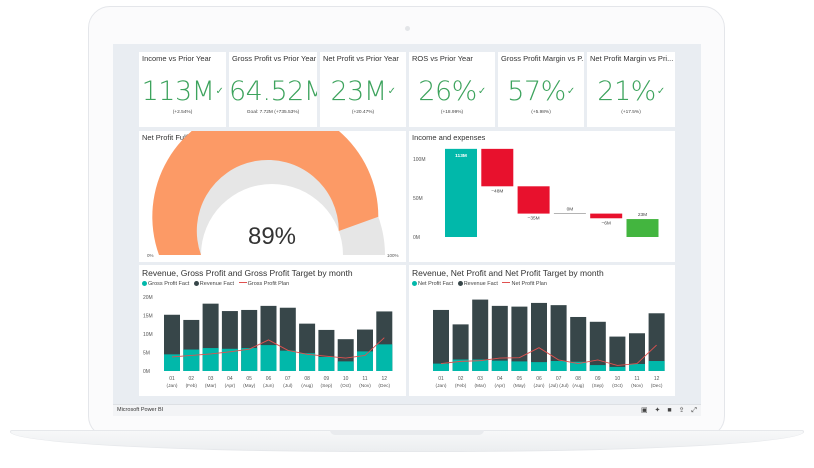  What do you see at coordinates (570, 210) in the screenshot?
I see `waterfall-data-label: 0M` at bounding box center [570, 210].